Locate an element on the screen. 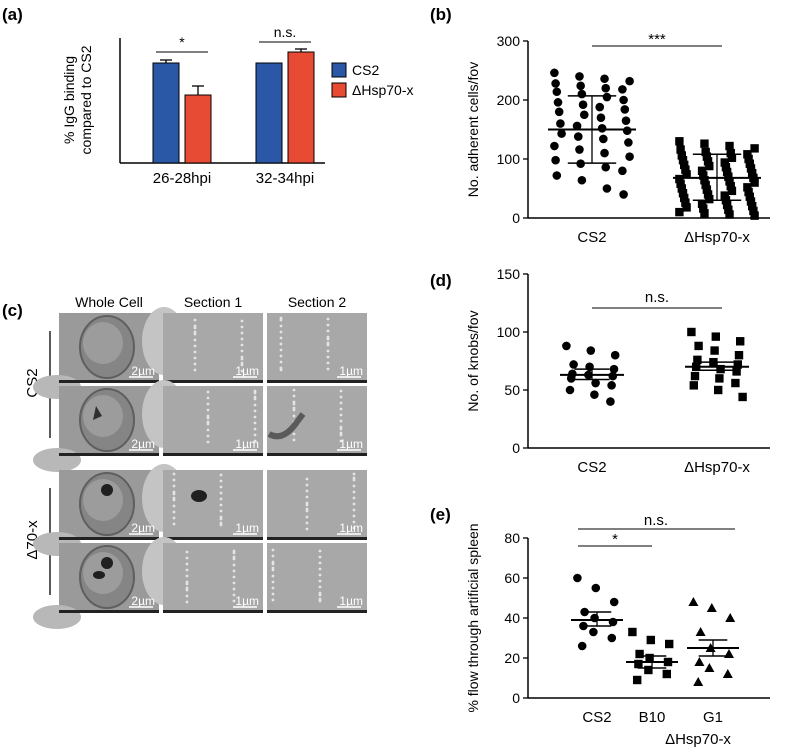  sem-cell-fold is located at coordinates (286, 426).